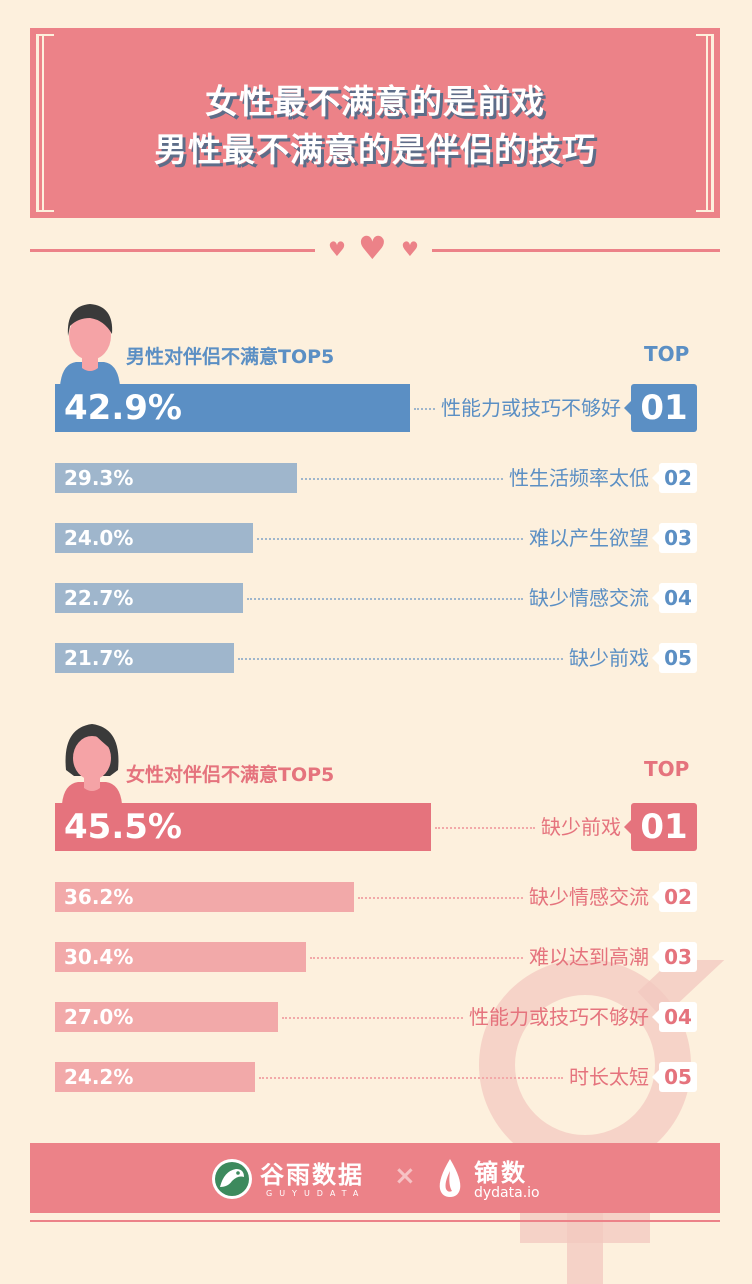 Image resolution: width=752 pixels, height=1284 pixels. Describe the element at coordinates (123, 827) in the screenshot. I see `value-label: 45.5%` at that location.